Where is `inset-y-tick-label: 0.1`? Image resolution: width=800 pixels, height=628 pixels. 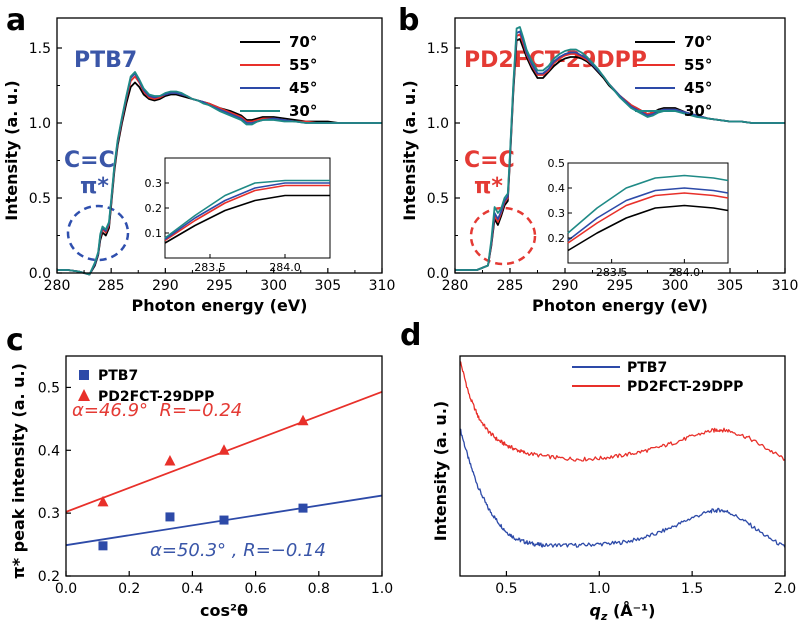
inset-y-tick-label: 0.1 is located at coordinates (154, 233).